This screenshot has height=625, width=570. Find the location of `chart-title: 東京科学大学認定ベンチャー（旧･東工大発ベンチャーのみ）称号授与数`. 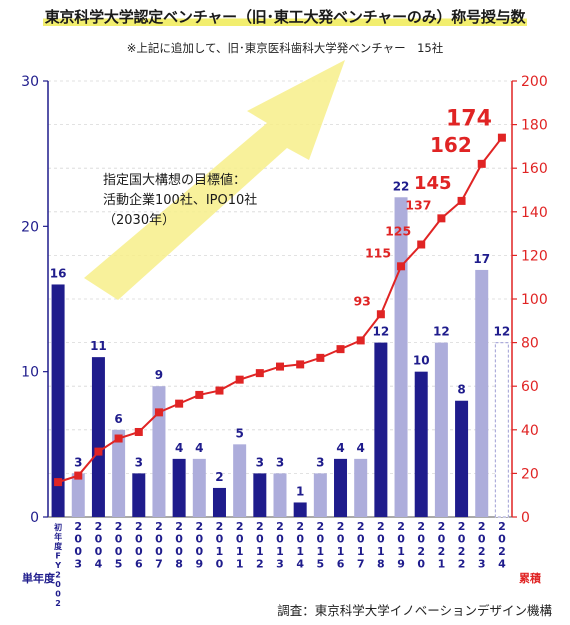

chart-title: 東京科学大学認定ベンチャー（旧･東工大発ベンチャーのみ）称号授与数 is located at coordinates (285, 16).